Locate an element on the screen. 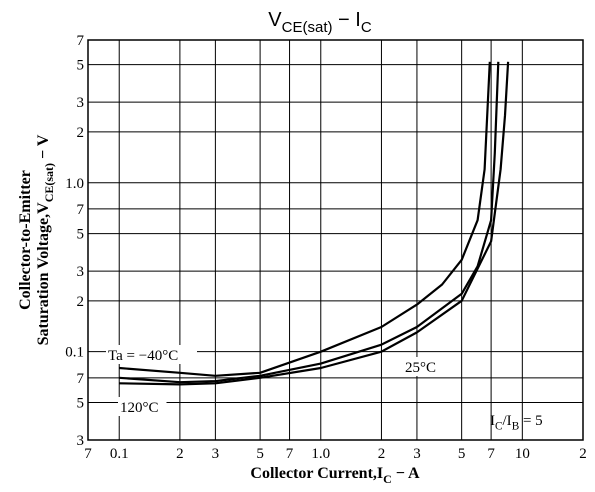 The height and width of the screenshot is (492, 595). text-part: = 5 is located at coordinates (530, 421).